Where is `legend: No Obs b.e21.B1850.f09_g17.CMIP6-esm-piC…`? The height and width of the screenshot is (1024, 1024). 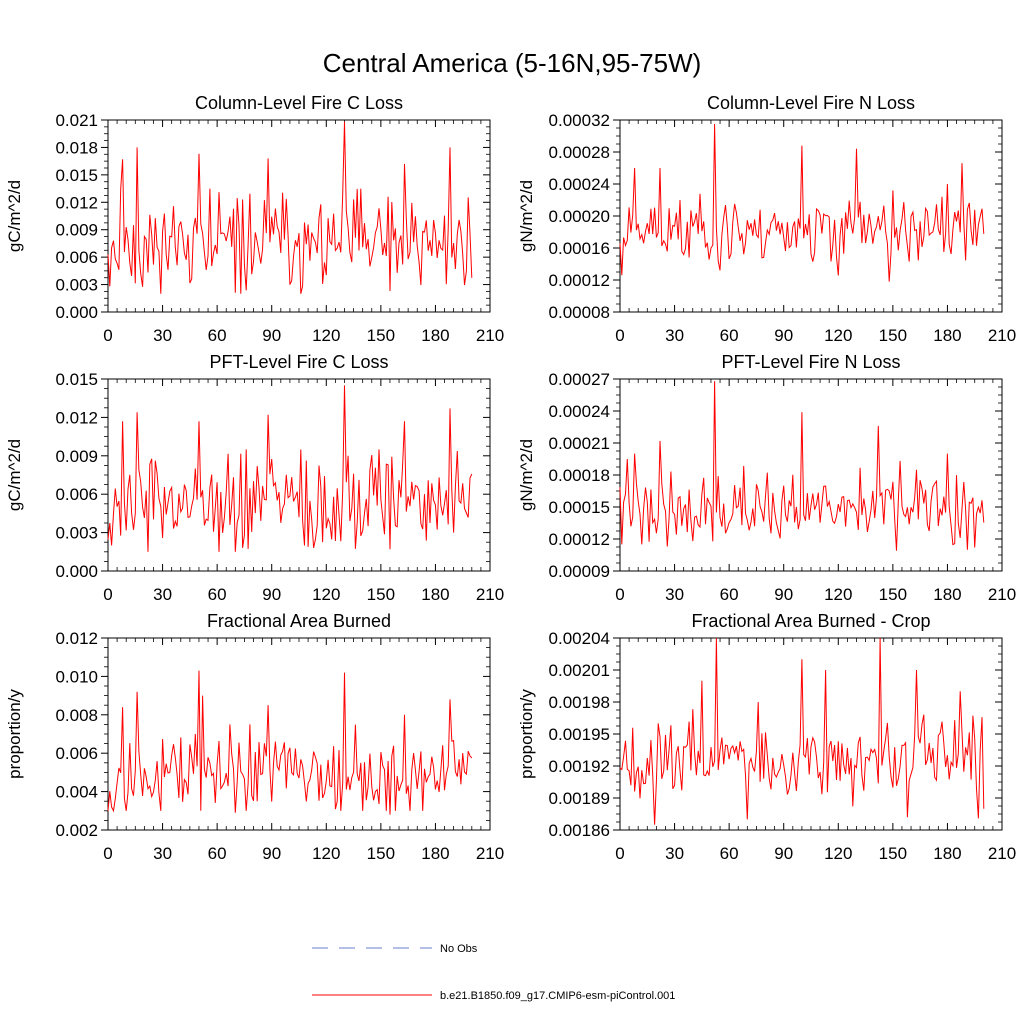
legend: No Obs b.e21.B1850.f09_g17.CMIP6-esm-piC… is located at coordinates (493, 972).